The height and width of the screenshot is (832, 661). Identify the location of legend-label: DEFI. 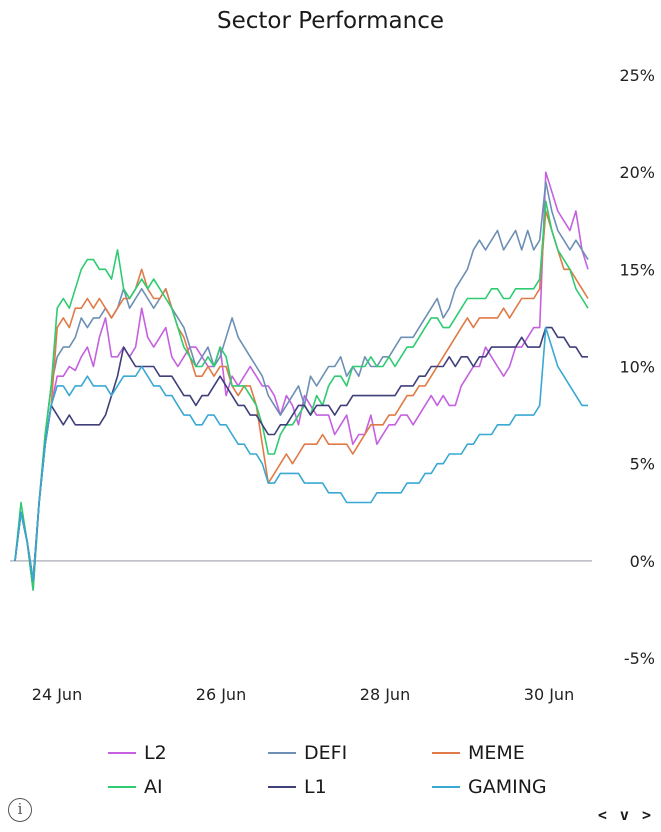
(326, 753).